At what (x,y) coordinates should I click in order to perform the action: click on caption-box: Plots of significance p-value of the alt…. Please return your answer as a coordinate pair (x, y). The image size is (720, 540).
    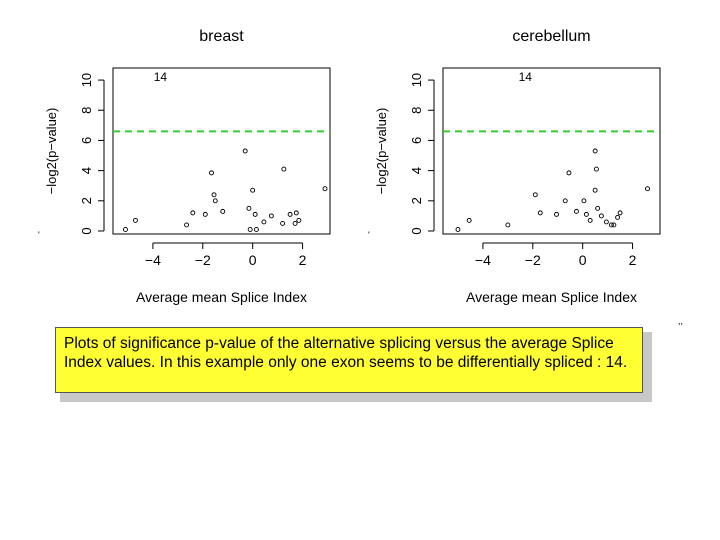
    Looking at the image, I should click on (349, 360).